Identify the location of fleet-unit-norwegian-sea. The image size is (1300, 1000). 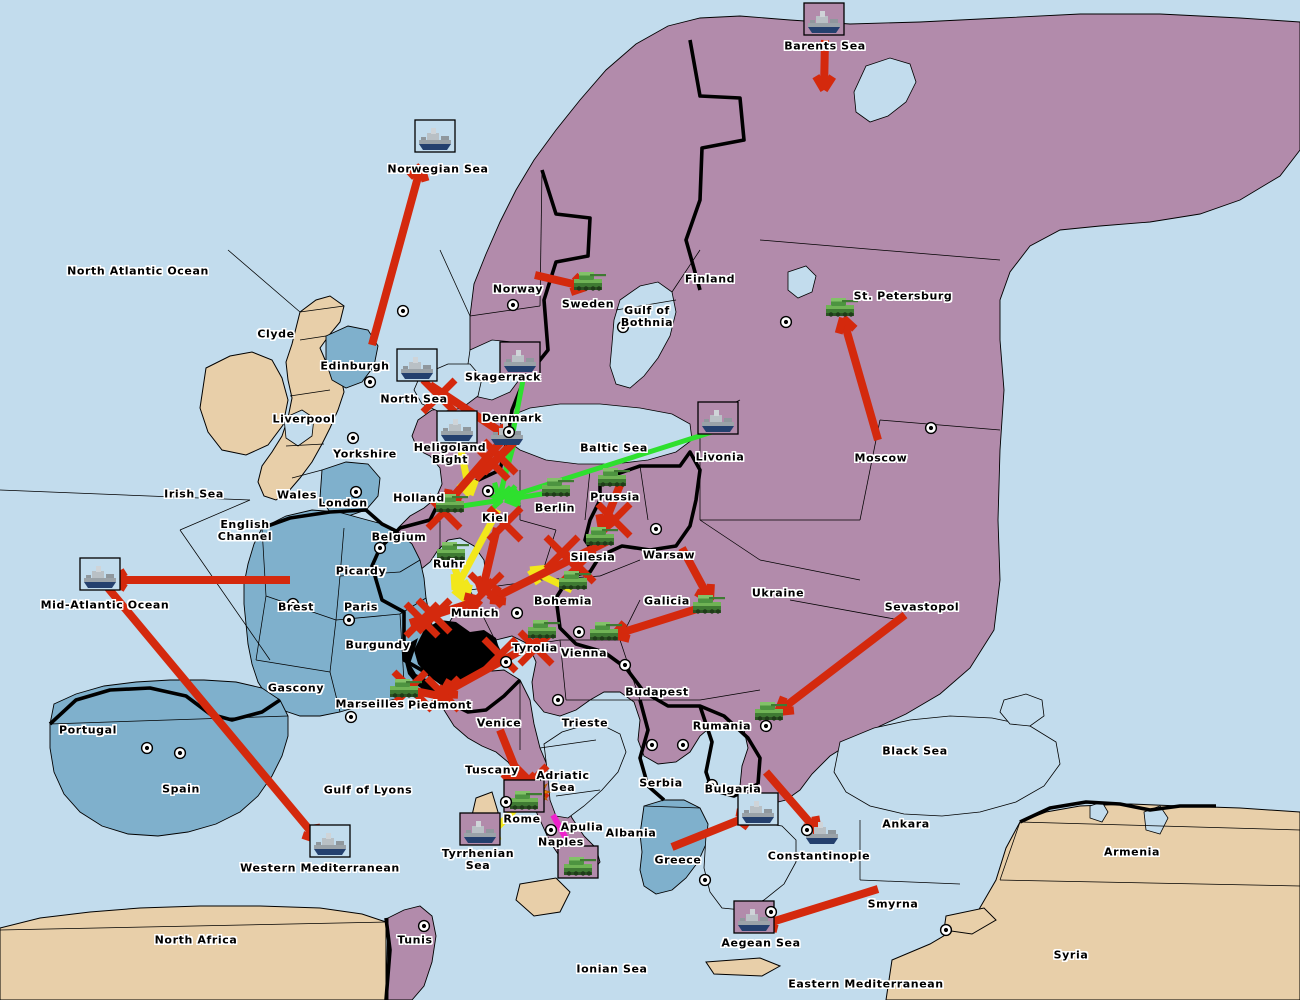
(435, 136).